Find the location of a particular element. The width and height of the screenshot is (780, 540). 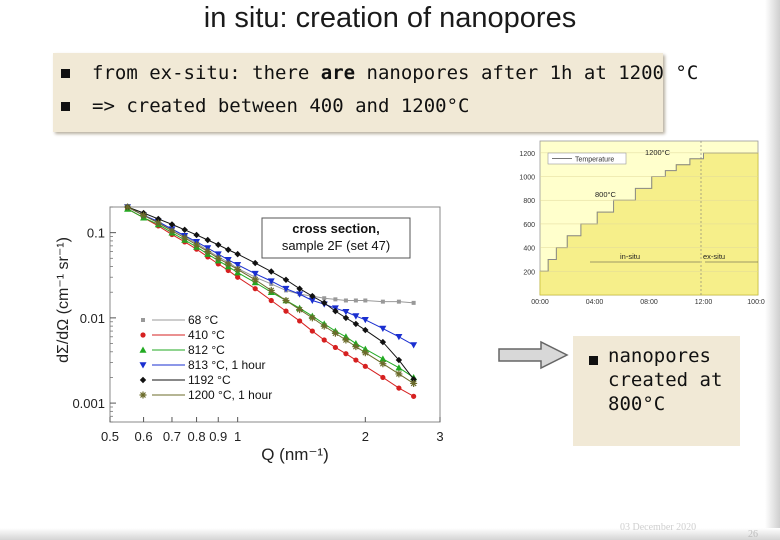

legend-label: Temperature is located at coordinates (594, 160).